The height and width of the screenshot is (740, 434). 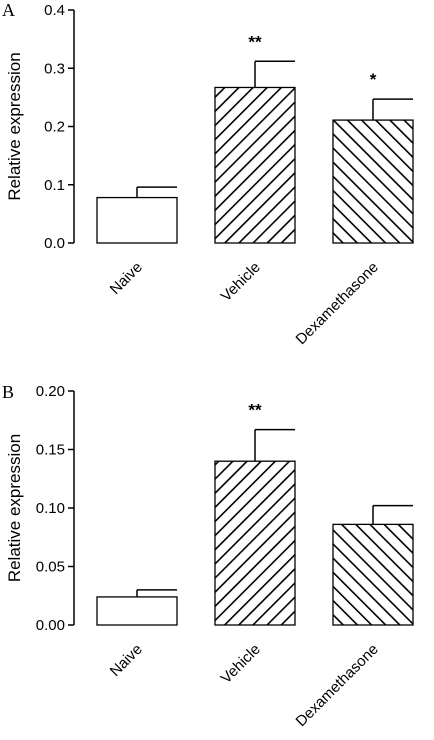 What do you see at coordinates (54, 68) in the screenshot?
I see `y-tick-label: 0.3` at bounding box center [54, 68].